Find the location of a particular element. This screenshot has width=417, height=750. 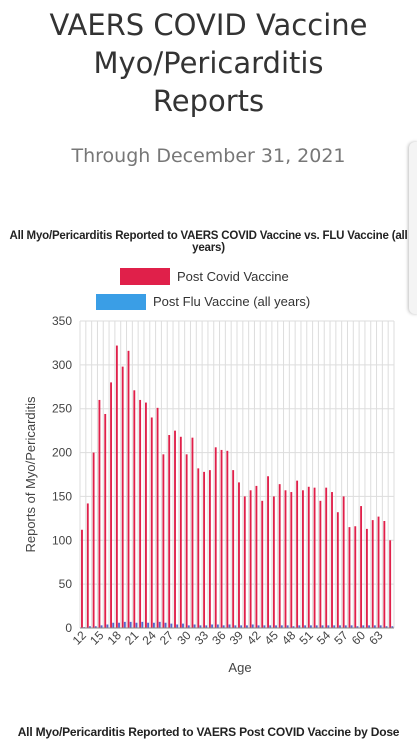

scroll-handle is located at coordinates (413, 228).